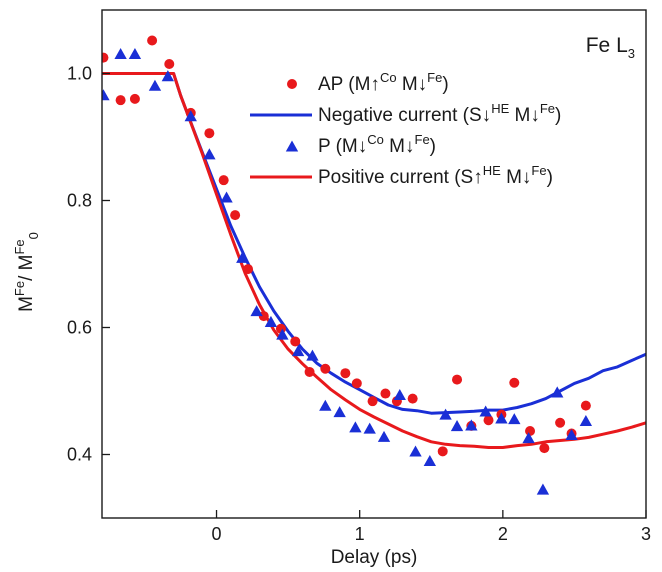  What do you see at coordinates (79, 74) in the screenshot?
I see `y-tick-label: 1.0` at bounding box center [79, 74].